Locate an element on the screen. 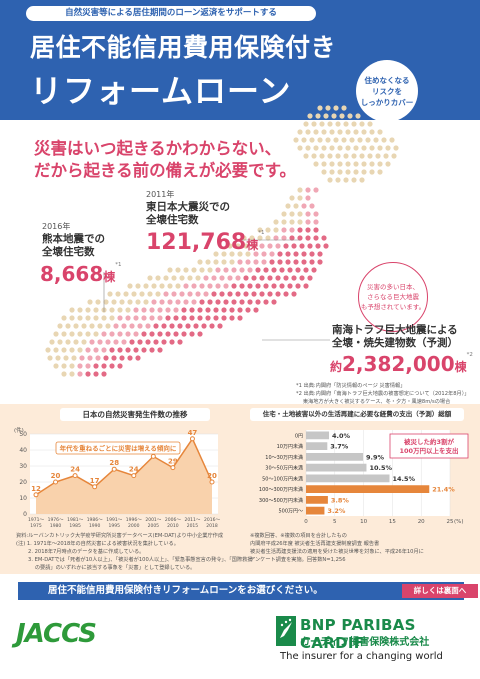 The width and height of the screenshot is (480, 679). cta-bar: 居住不能信用費用保険付きリフォームローンをお選びください。 詳しくは裏面へ is located at coordinates (248, 591).